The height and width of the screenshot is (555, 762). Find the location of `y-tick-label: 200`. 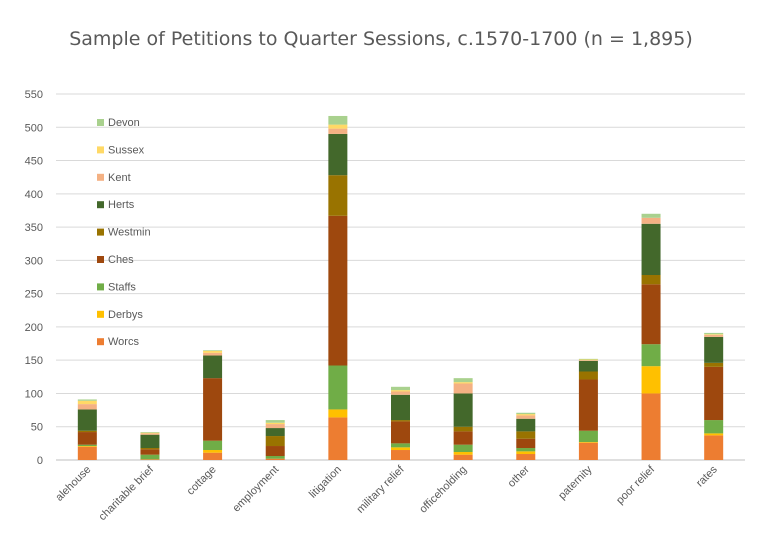

y-tick-label: 200 is located at coordinates (34, 328).